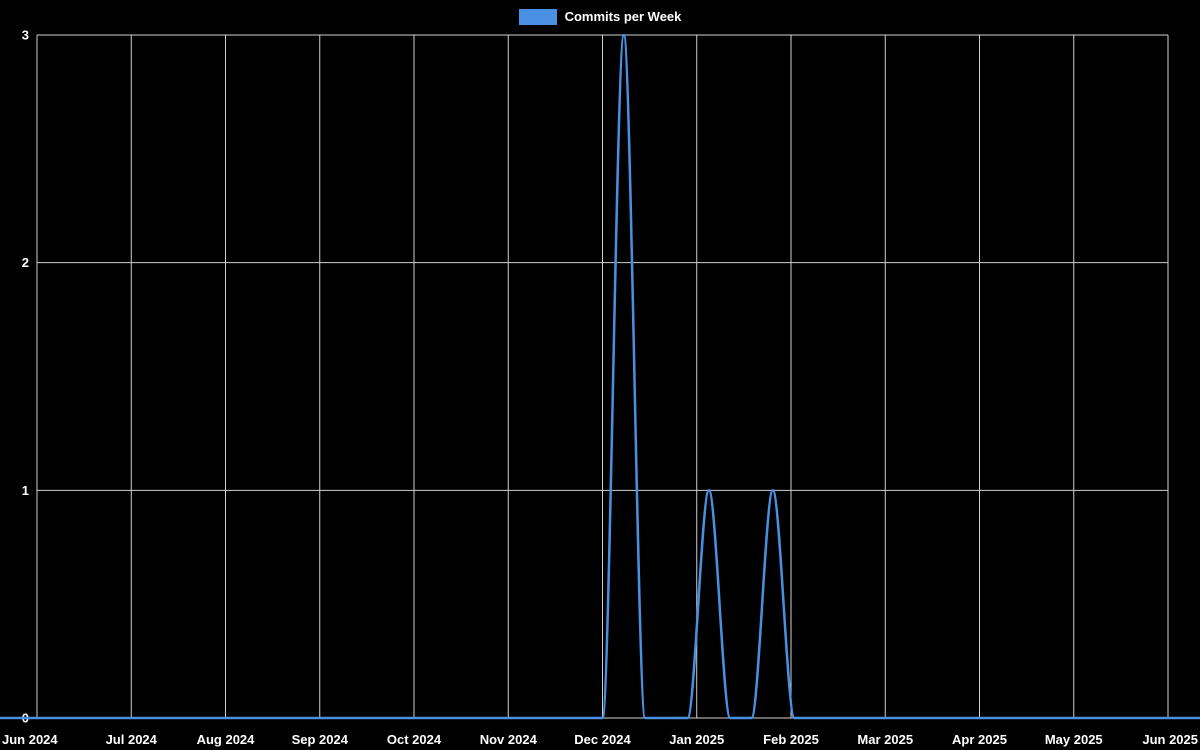 Image resolution: width=1200 pixels, height=750 pixels. I want to click on x-tick-label: Mar 2025, so click(885, 739).